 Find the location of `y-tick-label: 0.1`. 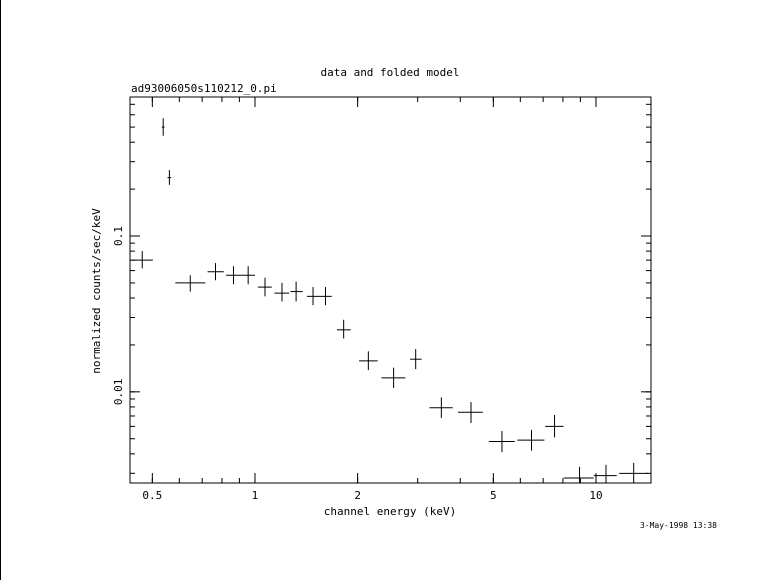

y-tick-label: 0.1 is located at coordinates (118, 236).